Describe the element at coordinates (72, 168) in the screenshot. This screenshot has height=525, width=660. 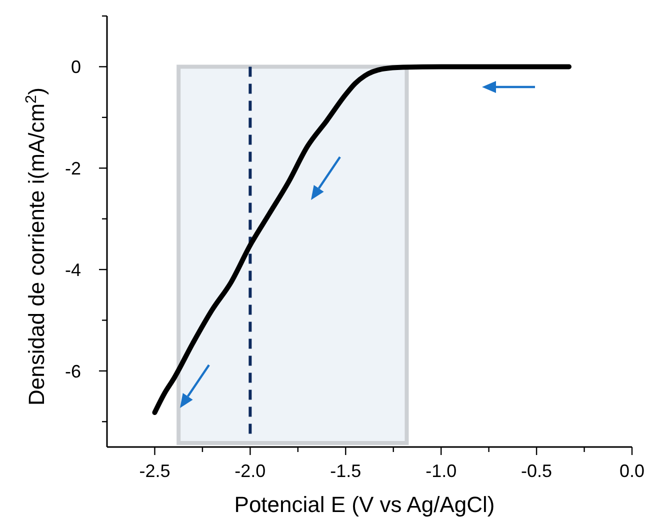
I see `y-tick-label: -2` at that location.